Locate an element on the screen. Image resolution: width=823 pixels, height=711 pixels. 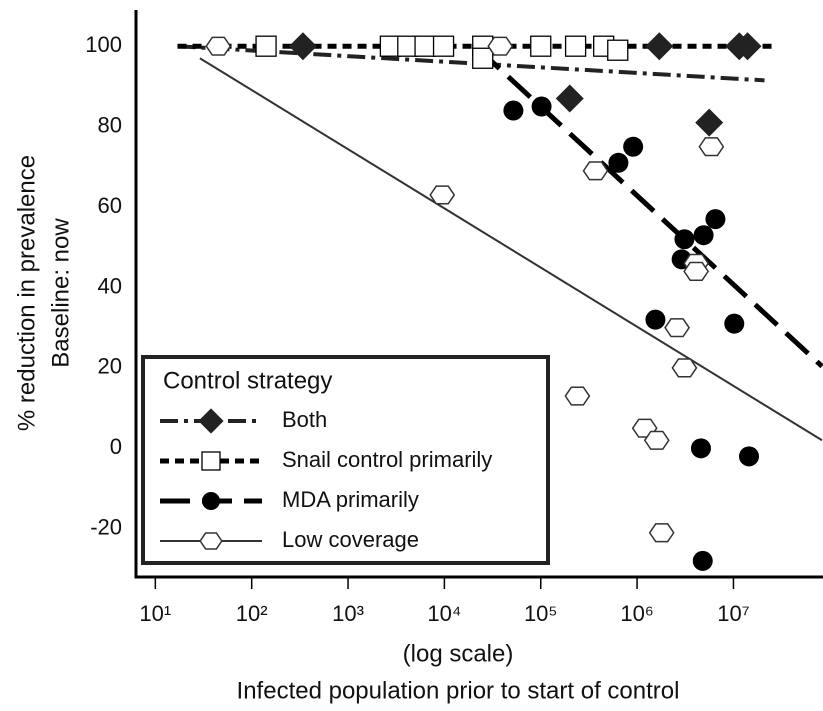
x-tick-label: 10² is located at coordinates (252, 613).